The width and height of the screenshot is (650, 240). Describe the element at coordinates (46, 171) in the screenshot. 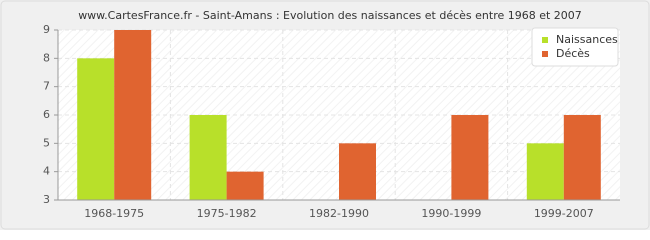

I see `y-tick-label: 4` at that location.